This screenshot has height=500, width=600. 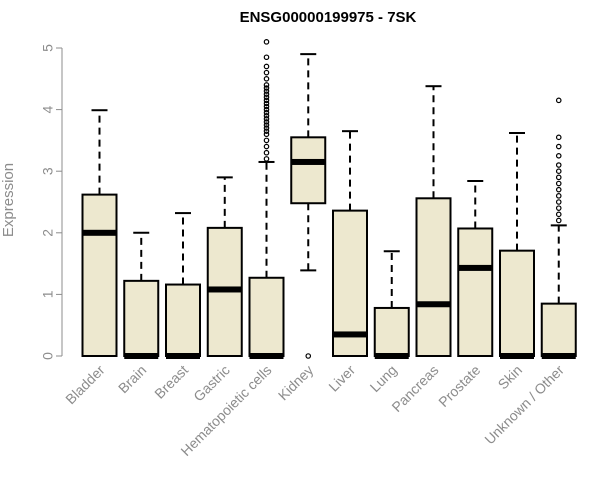 What do you see at coordinates (459, 386) in the screenshot?
I see `x-category-label: Prostate` at bounding box center [459, 386].